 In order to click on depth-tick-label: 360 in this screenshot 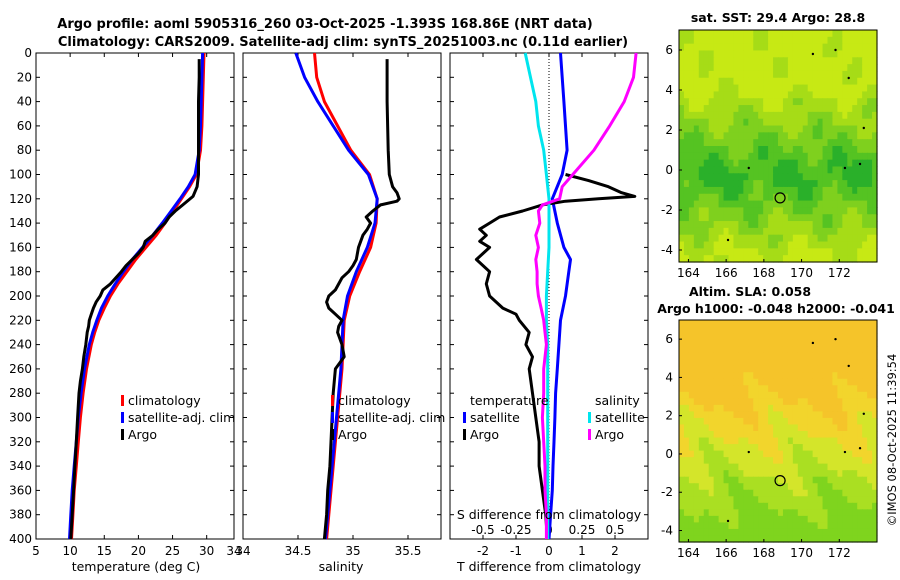, I will do `click(20, 490)`.